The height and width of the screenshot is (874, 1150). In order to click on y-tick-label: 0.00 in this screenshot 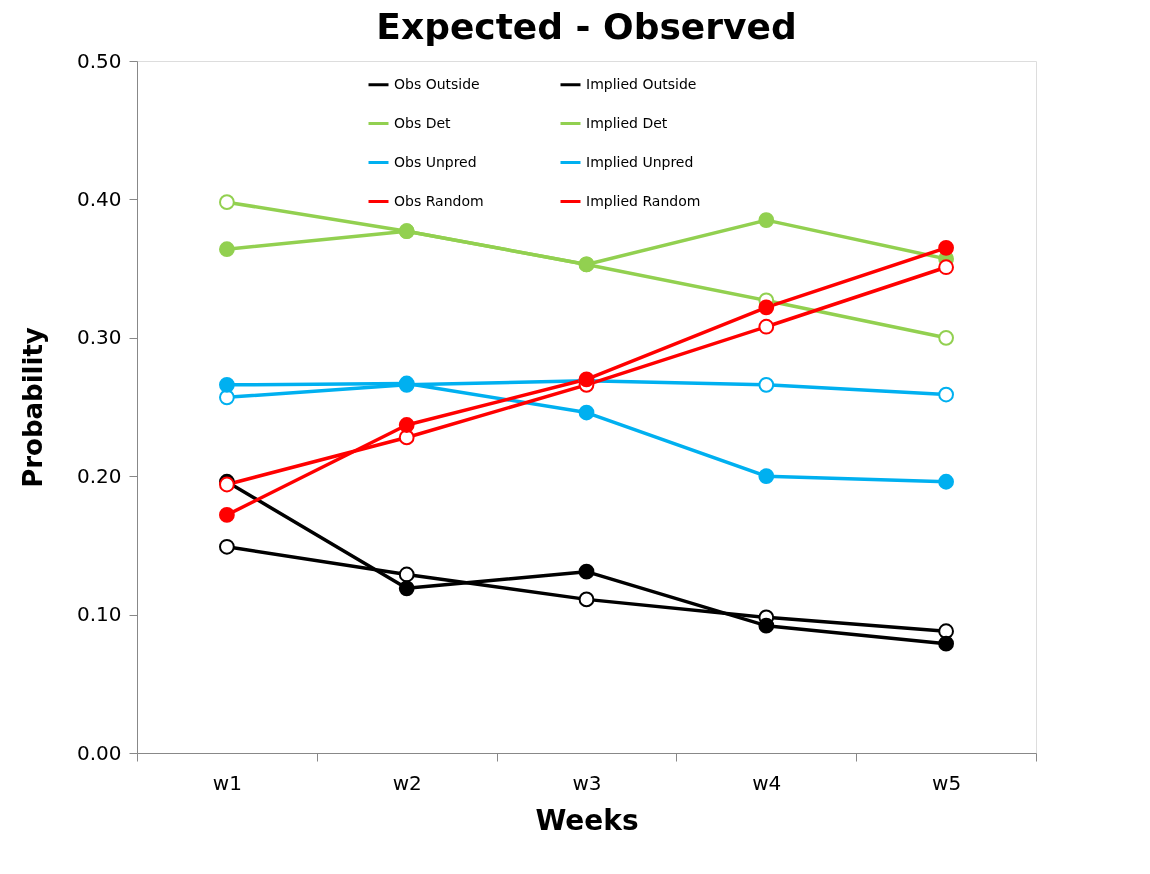, I will do `click(99, 752)`.